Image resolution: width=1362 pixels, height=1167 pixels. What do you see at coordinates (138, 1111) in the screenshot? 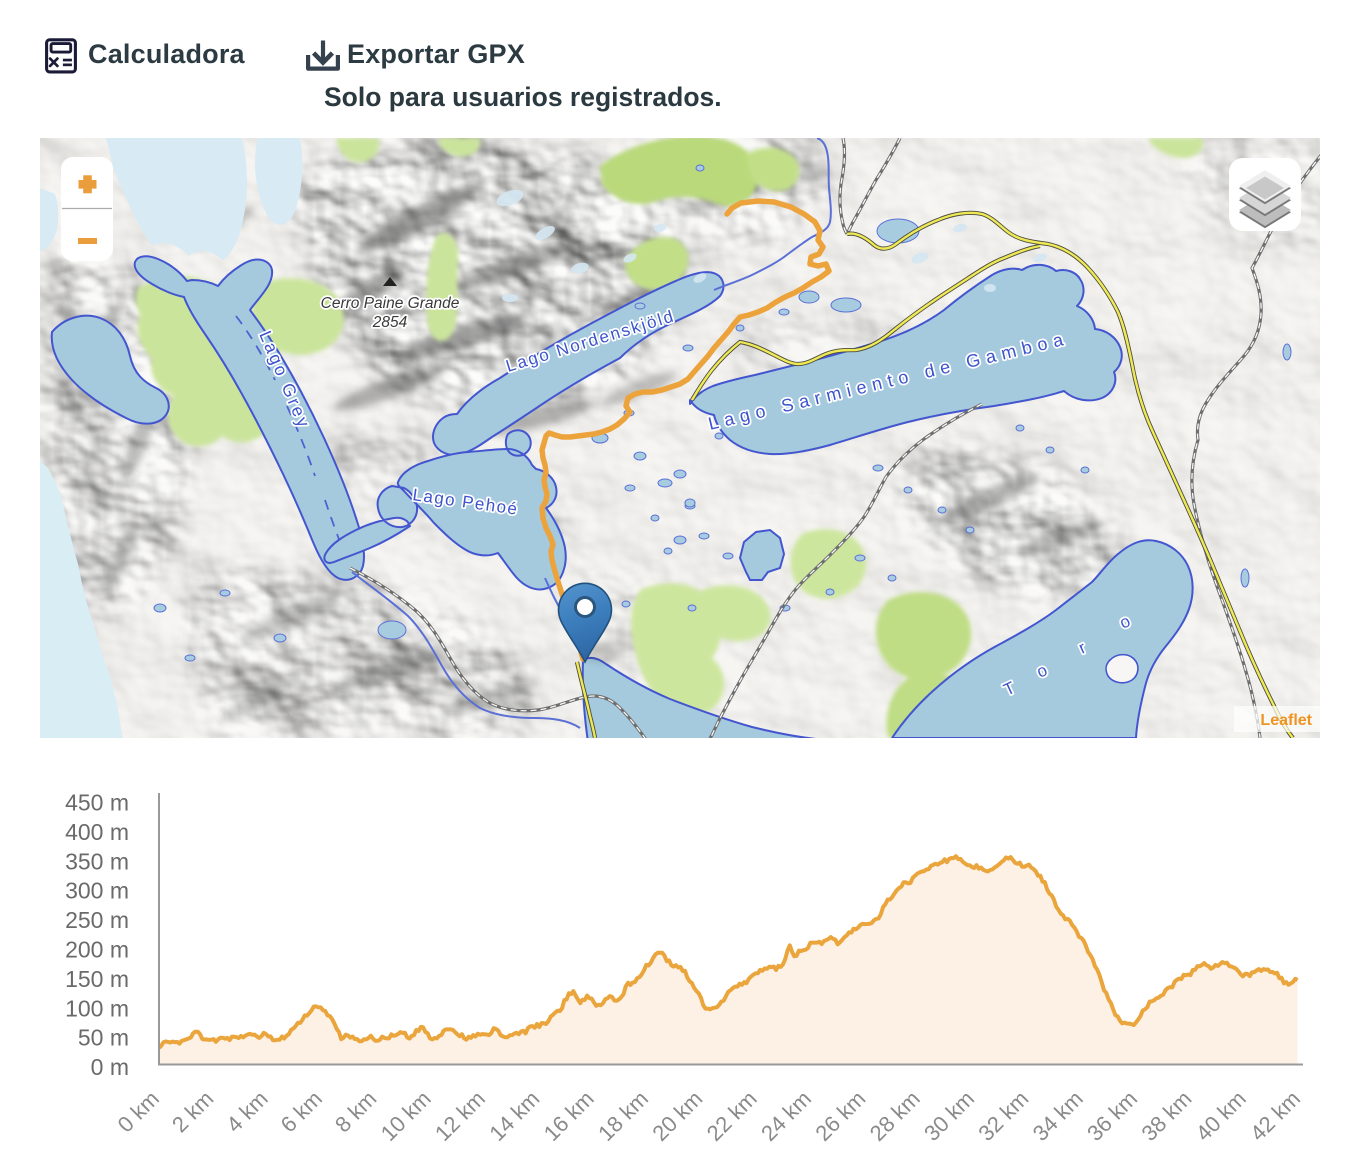
I see `svg-text: 0 km` at bounding box center [138, 1111].